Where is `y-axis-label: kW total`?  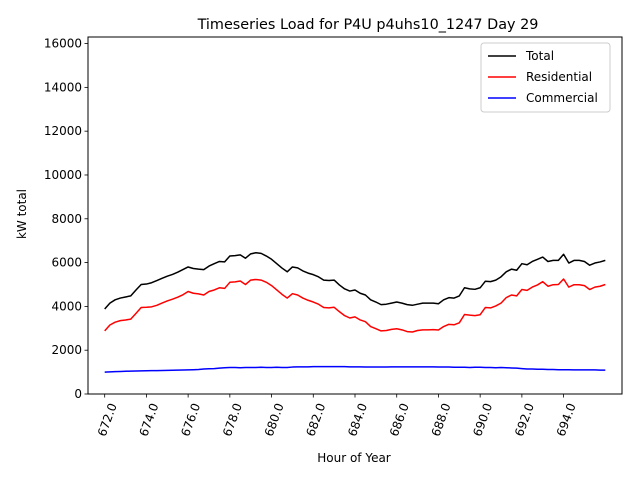 y-axis-label: kW total is located at coordinates (22, 214).